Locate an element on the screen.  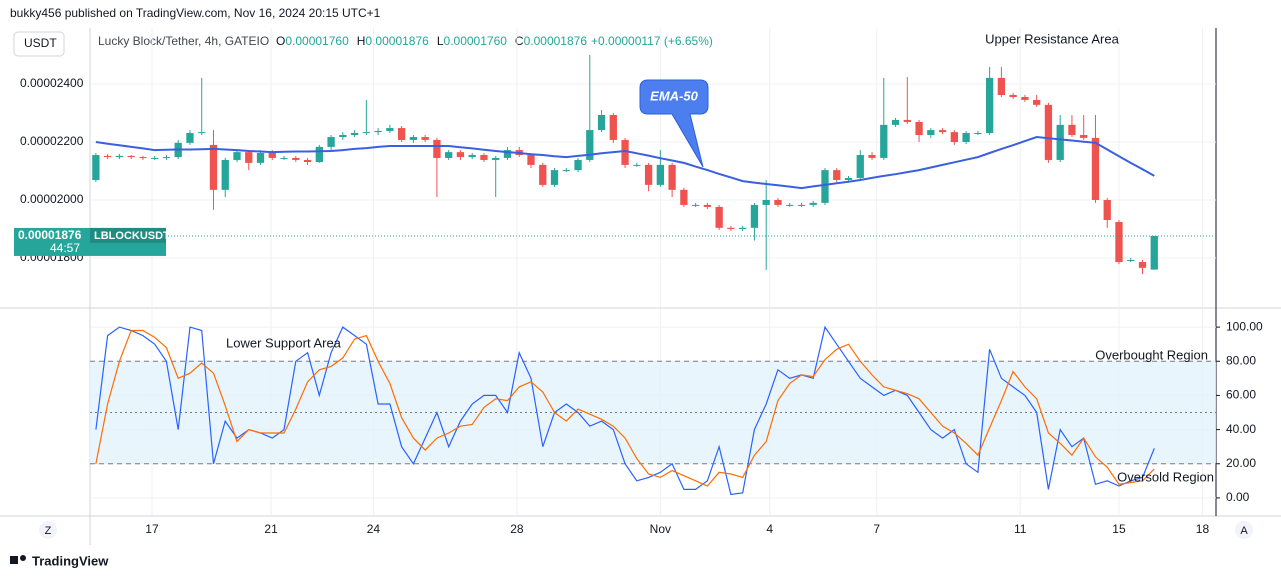
annotation: Oversold Region is located at coordinates (1165, 476).